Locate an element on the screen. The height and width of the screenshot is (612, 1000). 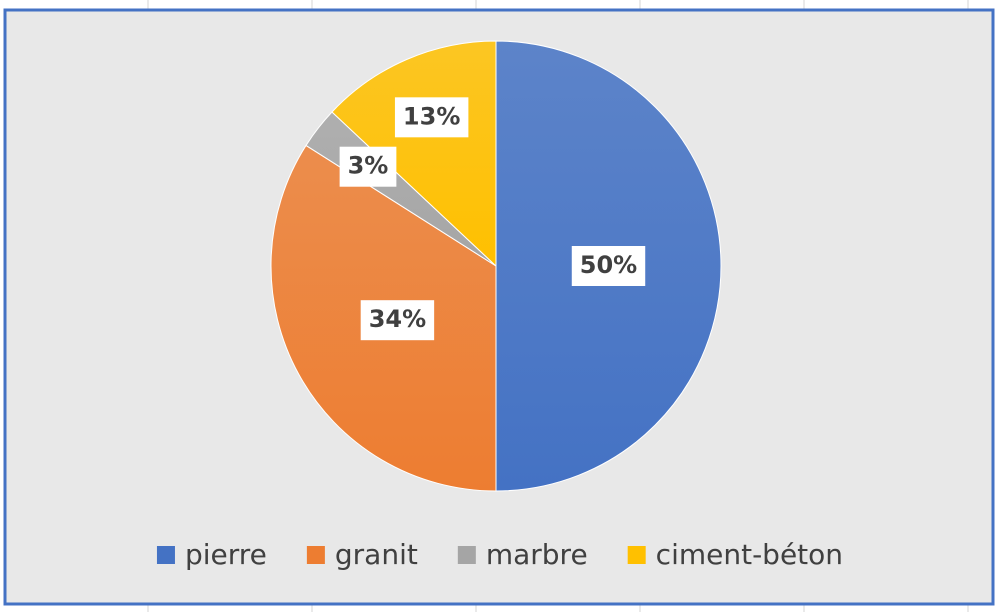
value-label: 3% is located at coordinates (368, 166).